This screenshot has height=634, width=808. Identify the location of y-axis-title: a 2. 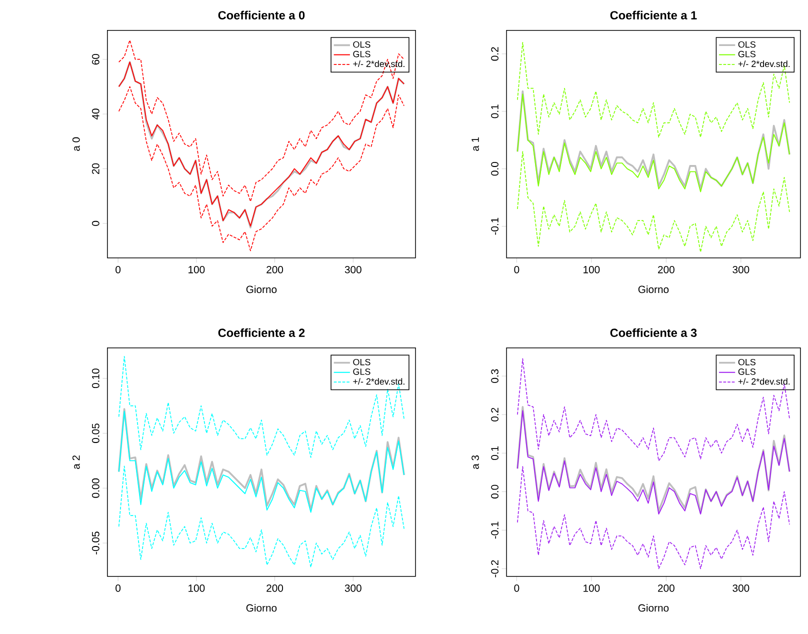
(76, 462).